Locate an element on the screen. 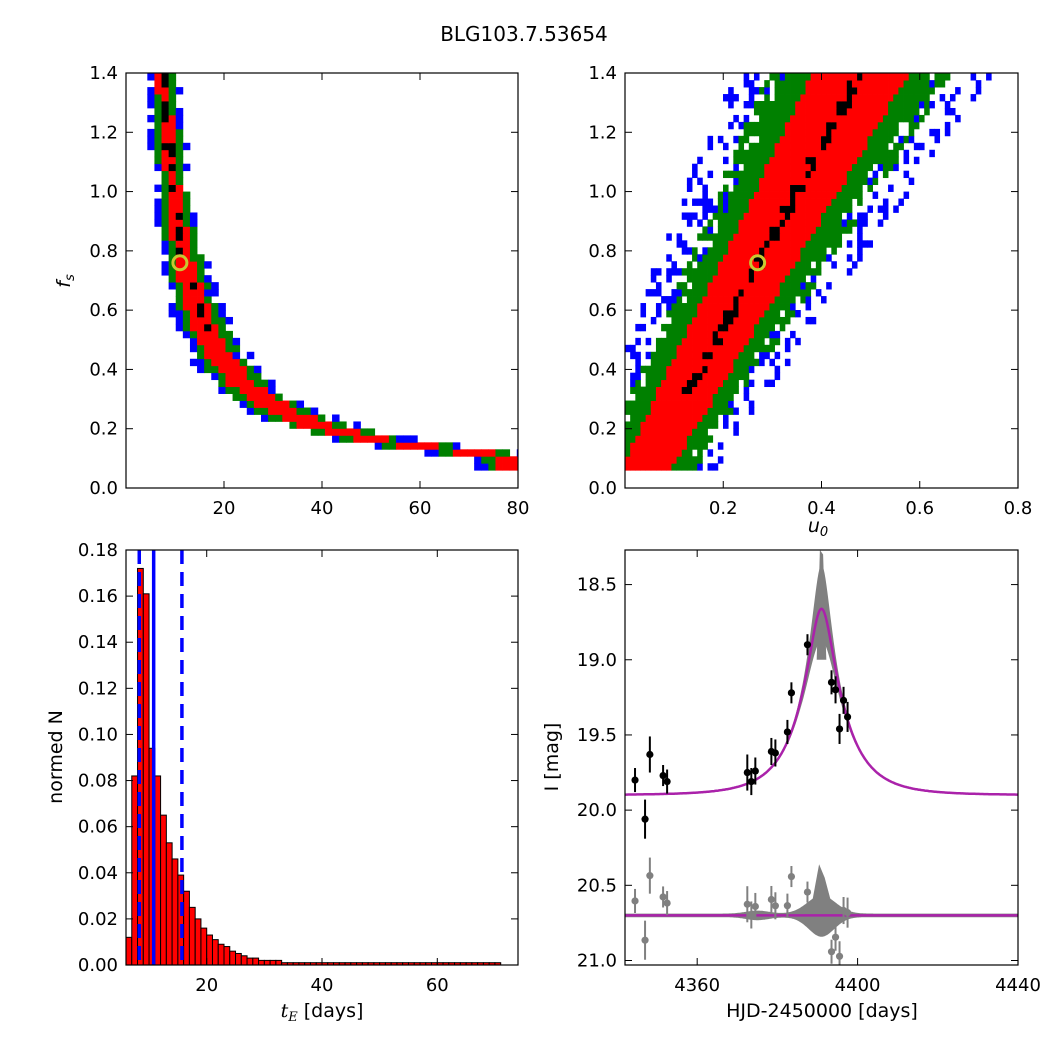 The image size is (1050, 1050). y-tick-label: 0.10 is located at coordinates (98, 734).